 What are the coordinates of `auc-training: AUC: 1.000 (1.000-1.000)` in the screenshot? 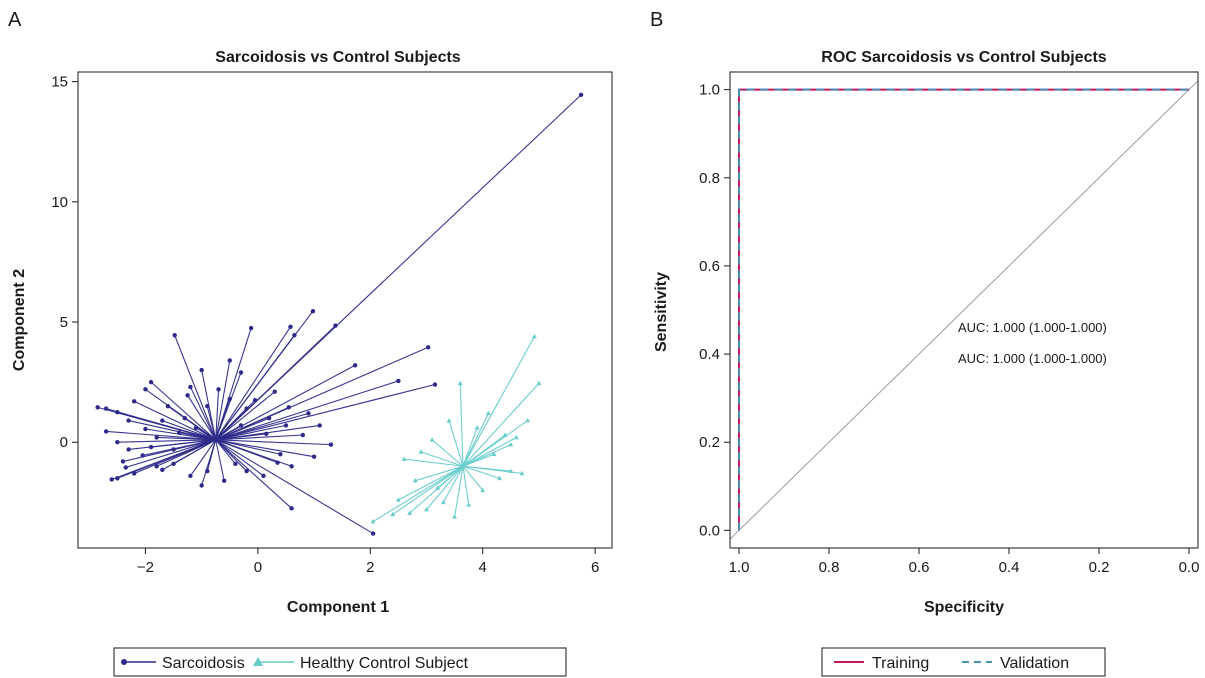 It's located at (1032, 327).